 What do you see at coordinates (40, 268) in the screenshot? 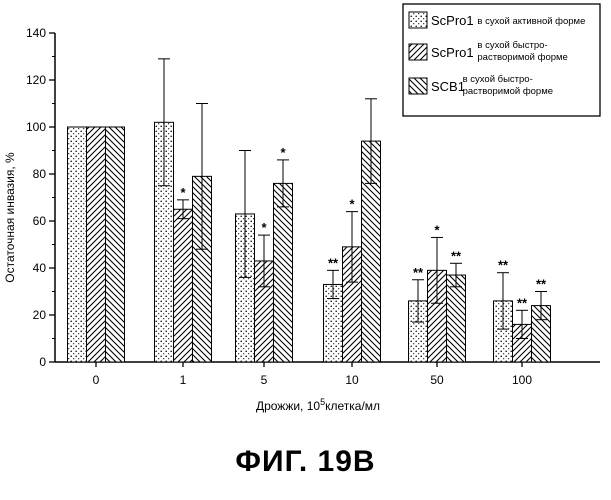
I see `y-tick-label: 40` at bounding box center [40, 268].